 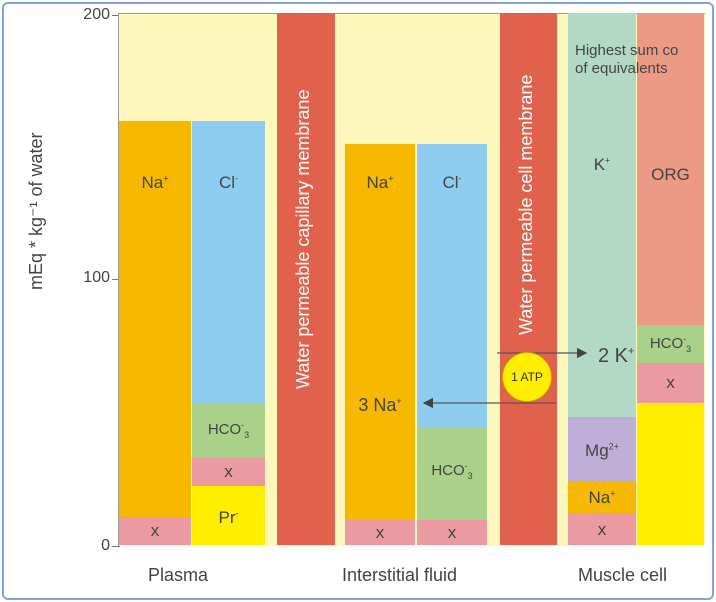 What do you see at coordinates (602, 164) in the screenshot?
I see `muscle-k-label: K+` at bounding box center [602, 164].